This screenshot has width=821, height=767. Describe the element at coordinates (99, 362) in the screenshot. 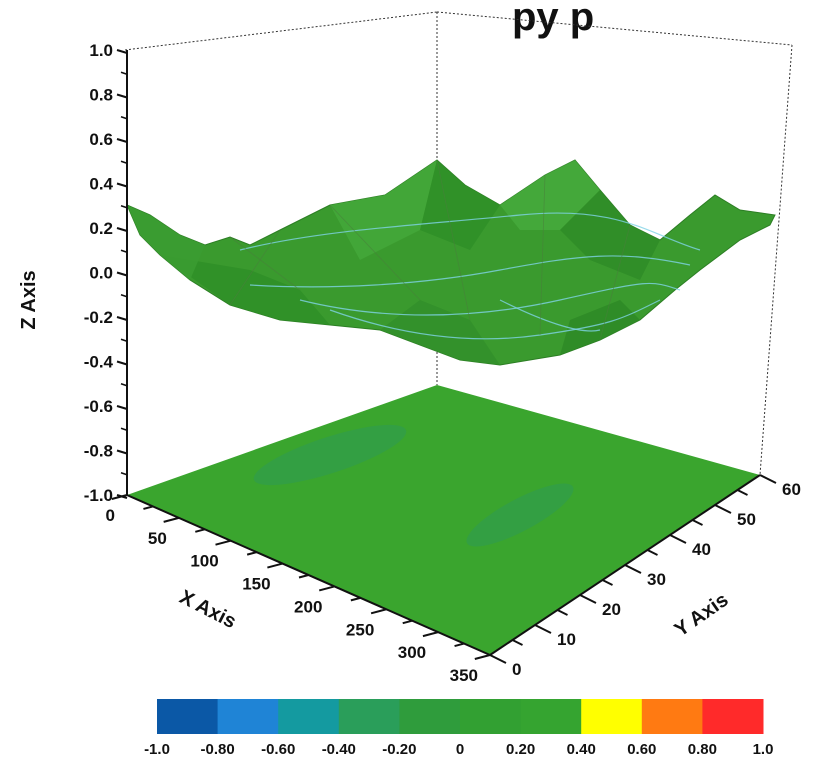

I see `z-tick-label: -0.4` at that location.